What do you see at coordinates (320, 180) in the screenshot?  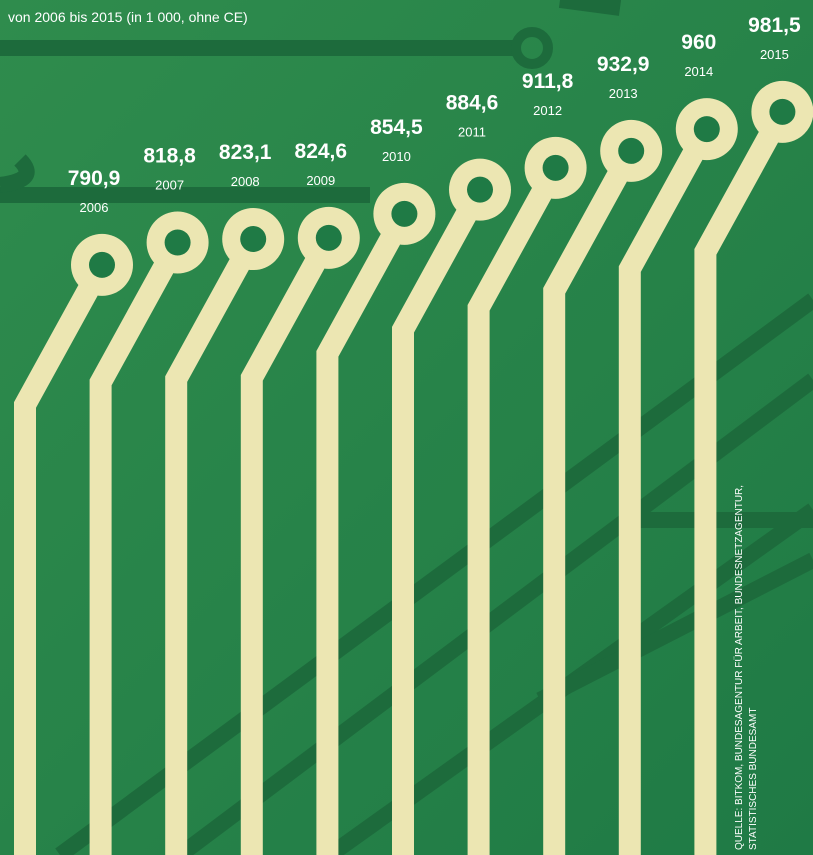 I see `x-tick-label: 2009` at bounding box center [320, 180].